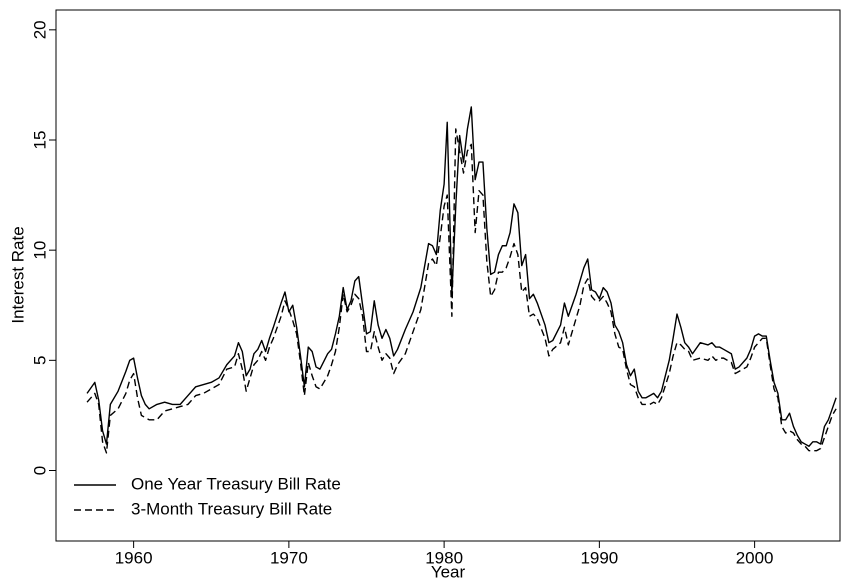 The width and height of the screenshot is (843, 582). What do you see at coordinates (231, 508) in the screenshot?
I see `legend-label: 3-Month Treasury Bill Rate` at bounding box center [231, 508].